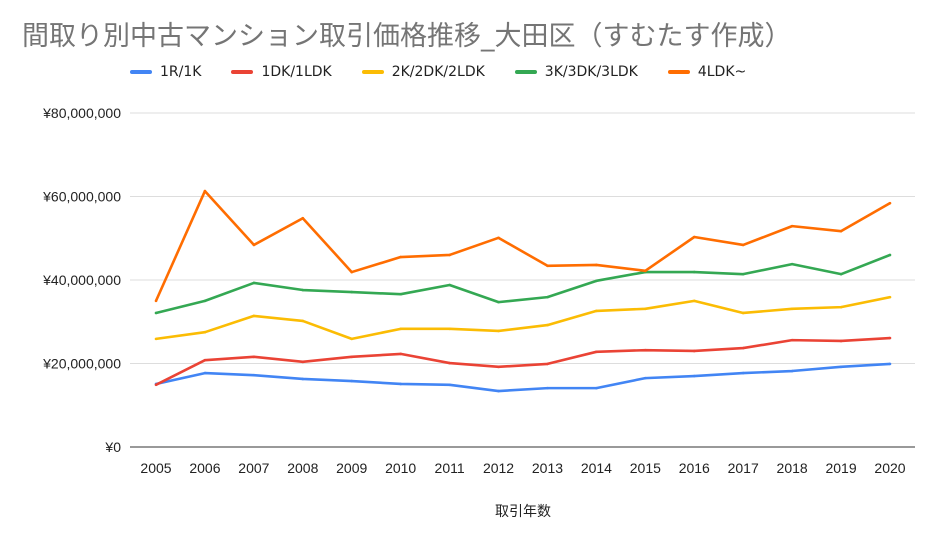 The width and height of the screenshot is (943, 539). Describe the element at coordinates (181, 72) in the screenshot. I see `legend-label: 1R/1K` at that location.